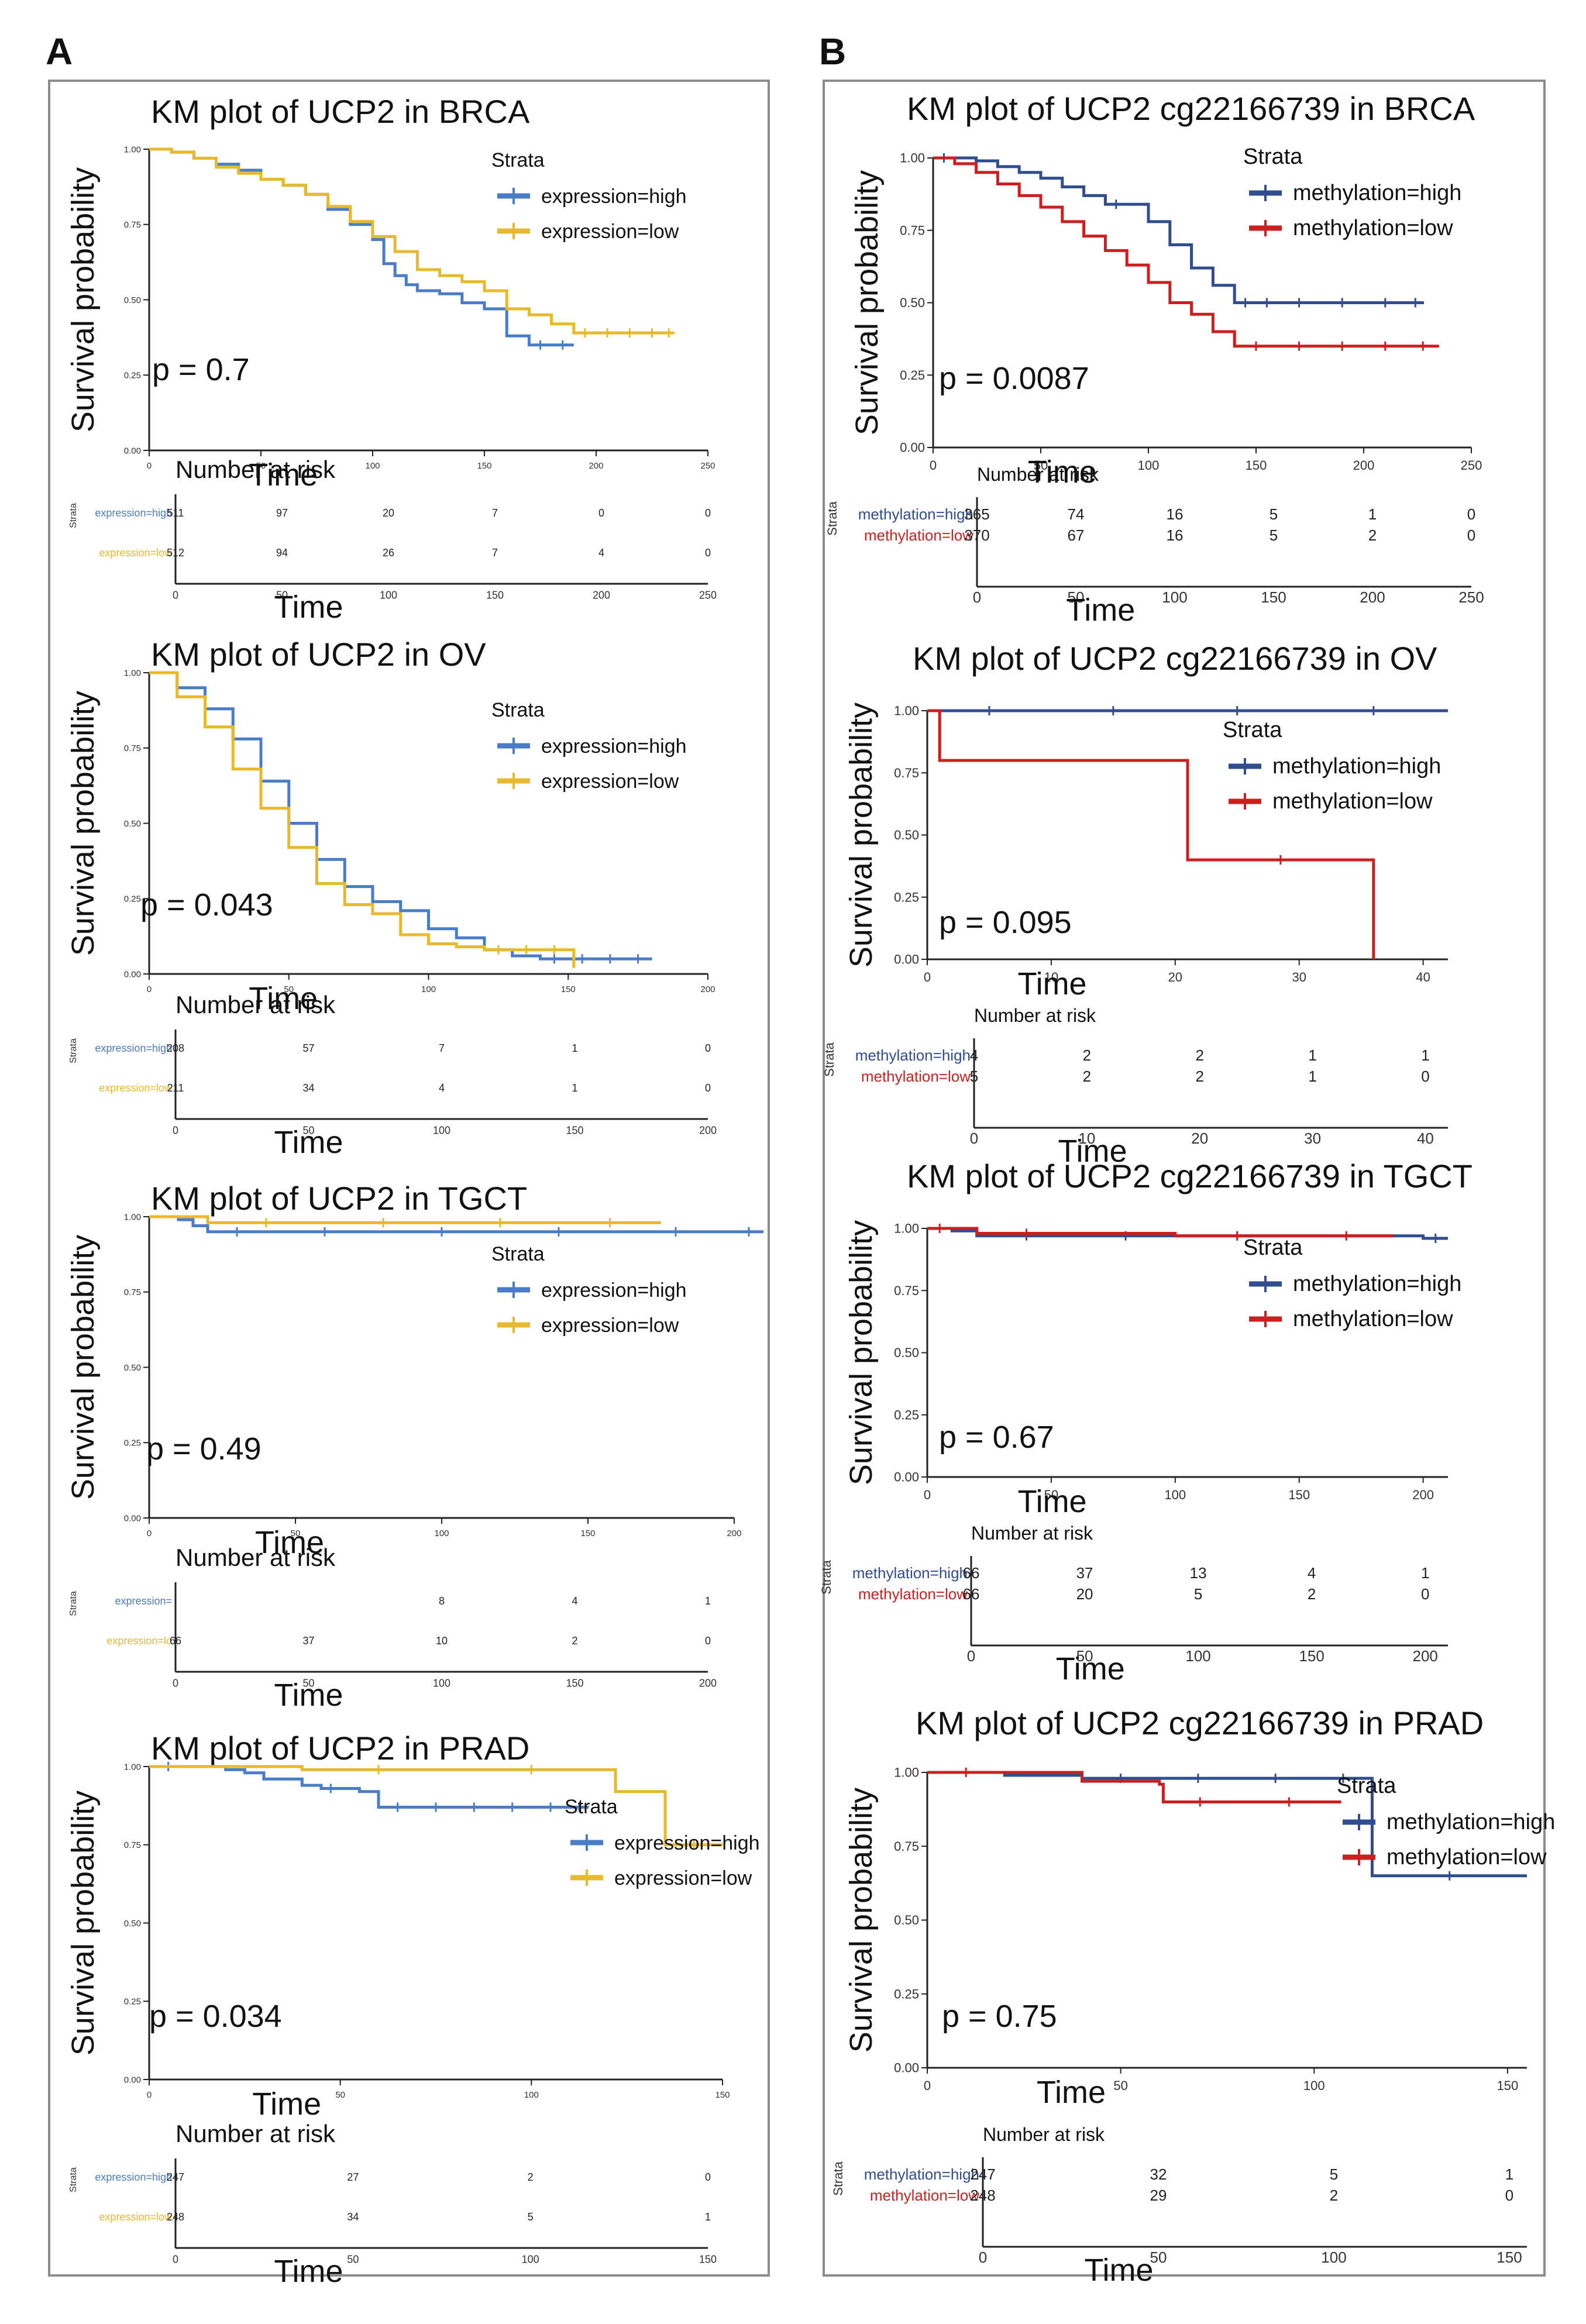 The image size is (1586, 2324). Describe the element at coordinates (318, 654) in the screenshot. I see `plot-title: KM plot of UCP2 in OV` at that location.